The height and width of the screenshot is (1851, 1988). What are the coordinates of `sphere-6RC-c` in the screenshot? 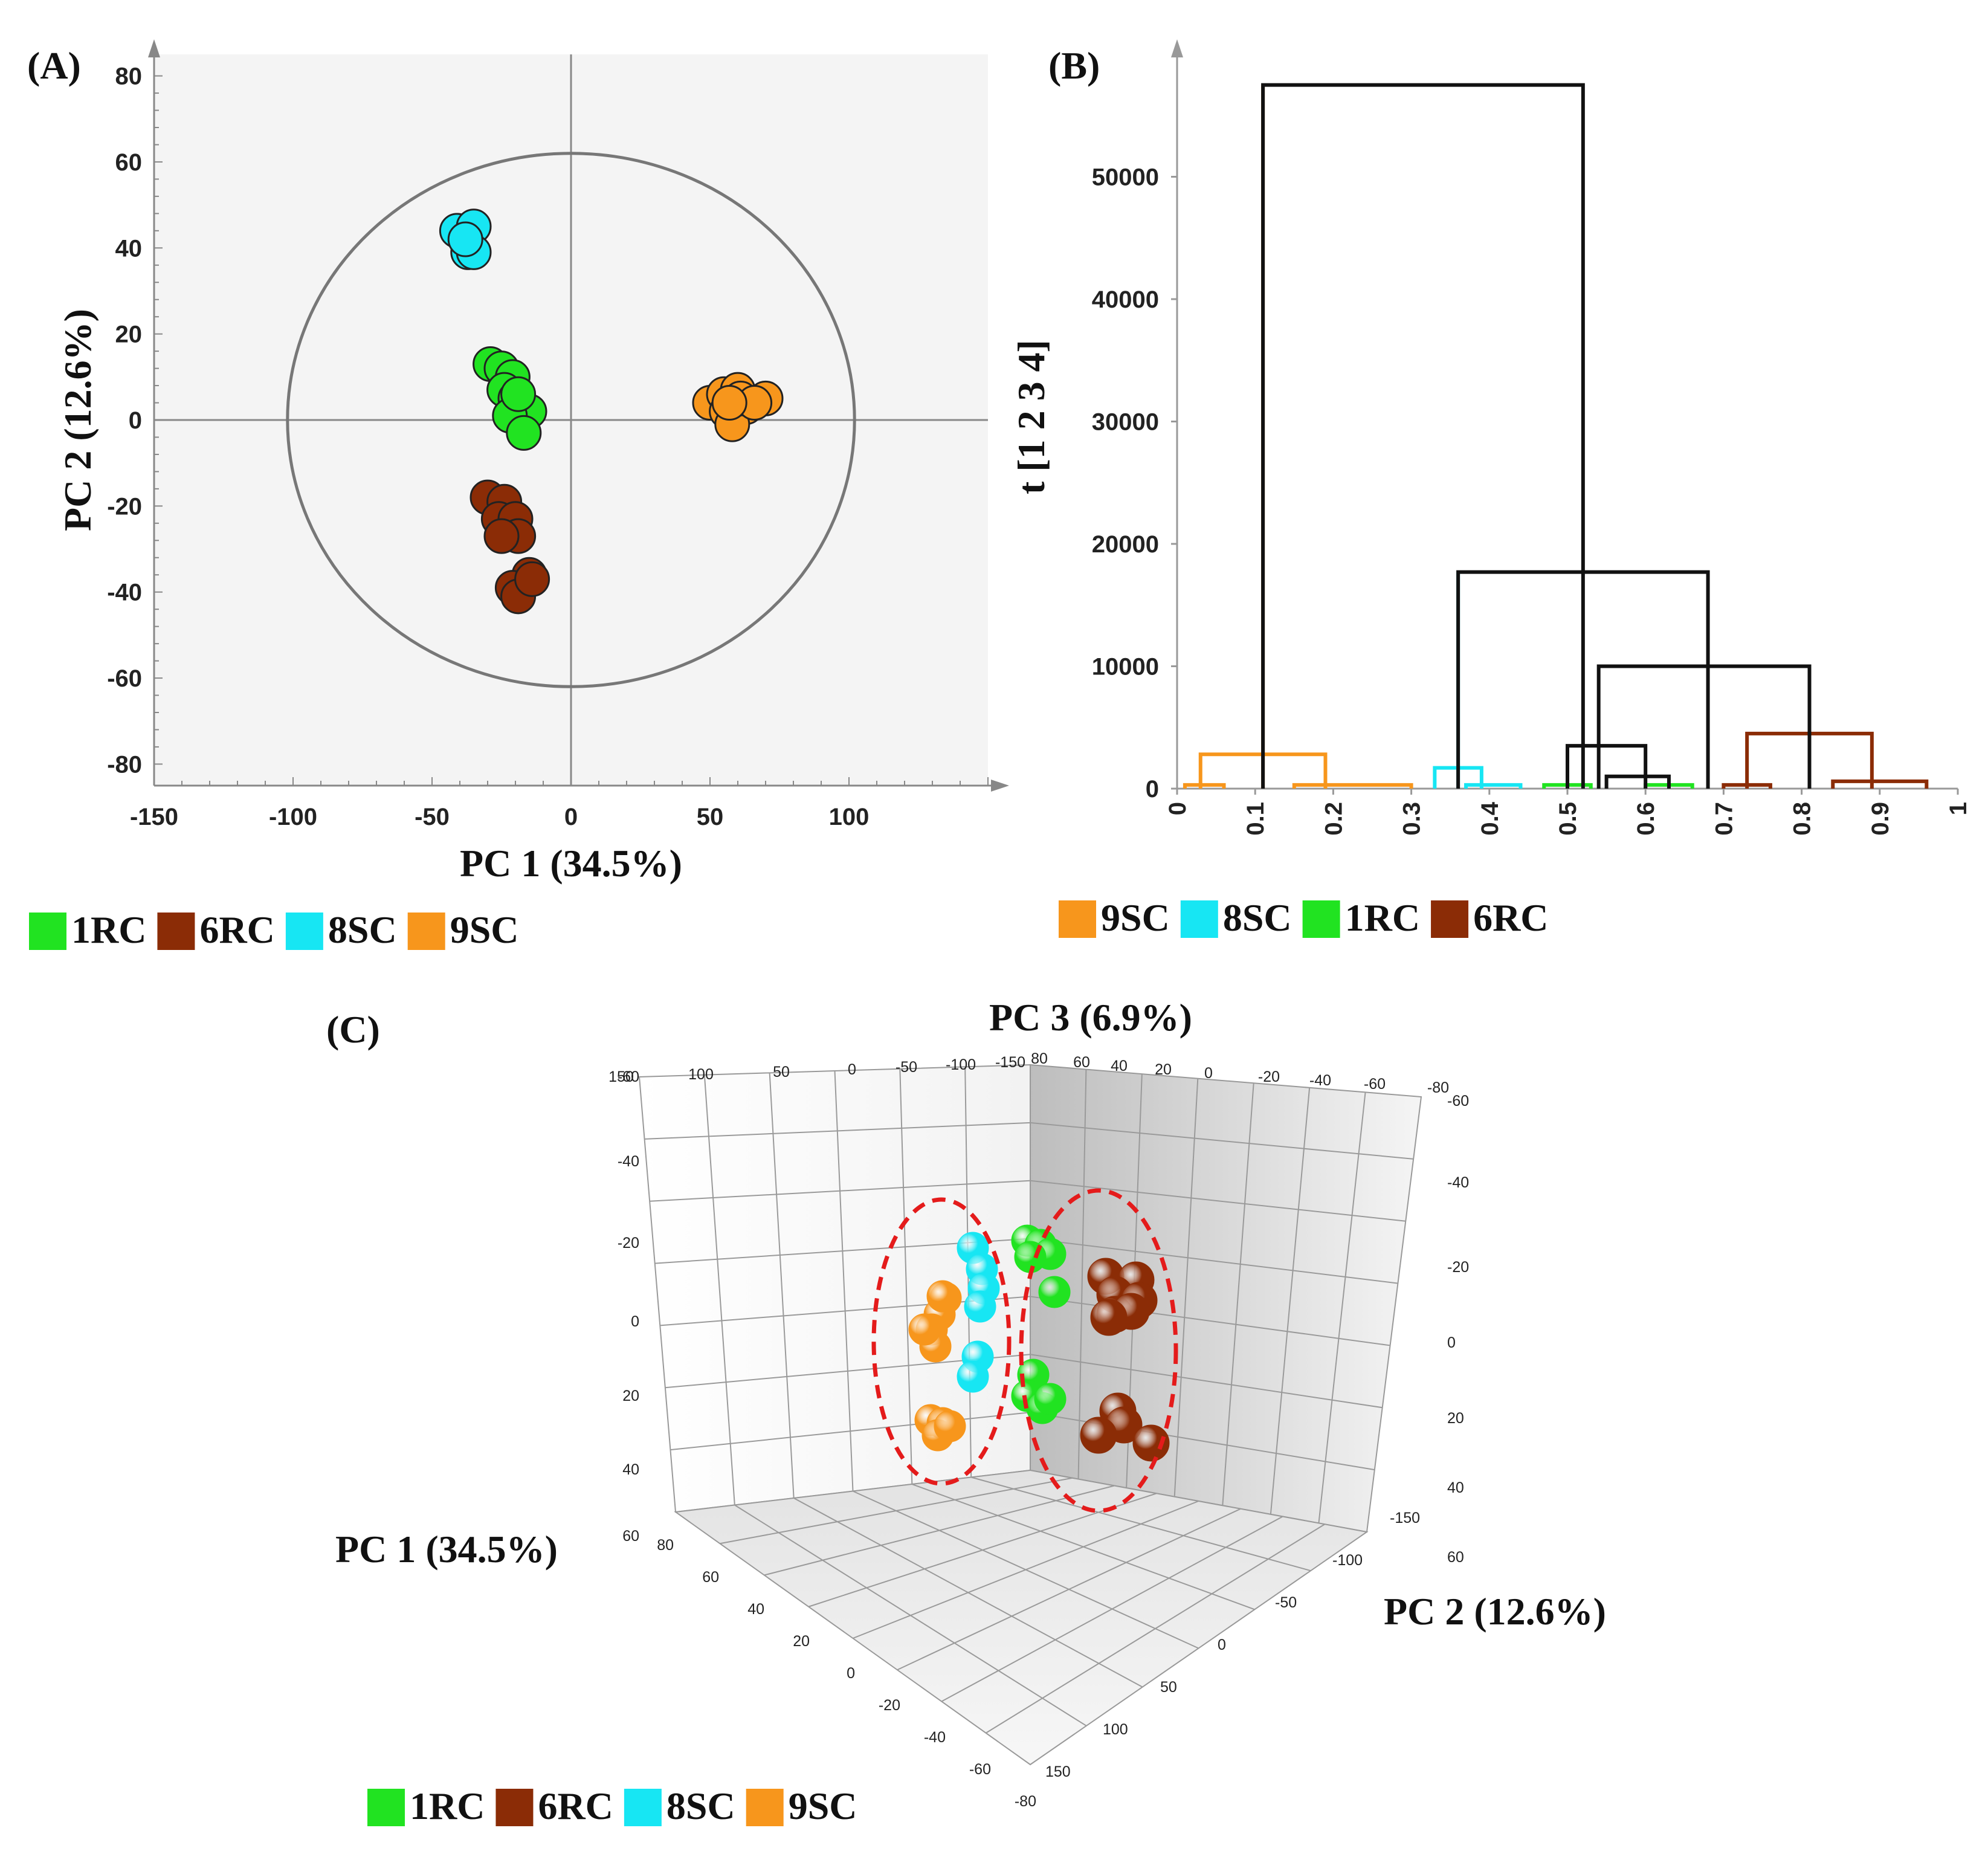 It's located at (1151, 1443).